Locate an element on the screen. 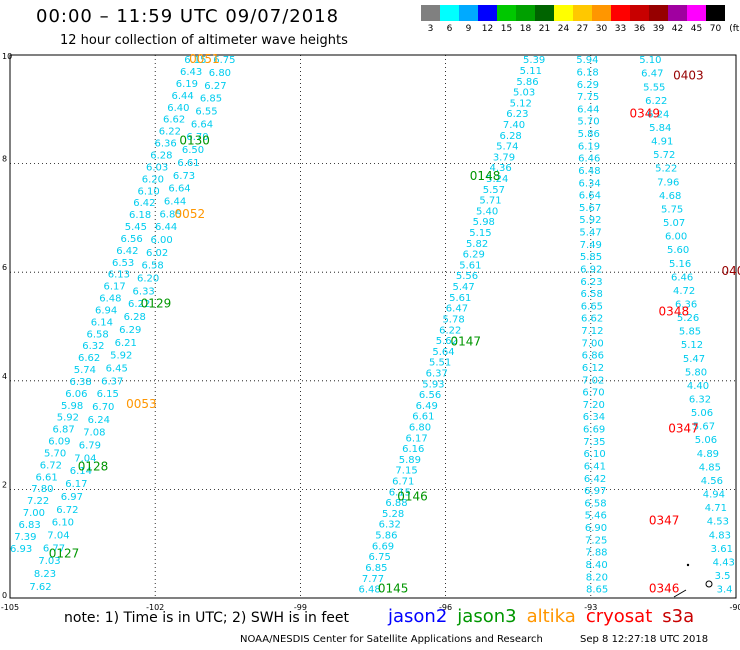 The height and width of the screenshot is (650, 740). pass-time-label: 0147 is located at coordinates (465, 342).